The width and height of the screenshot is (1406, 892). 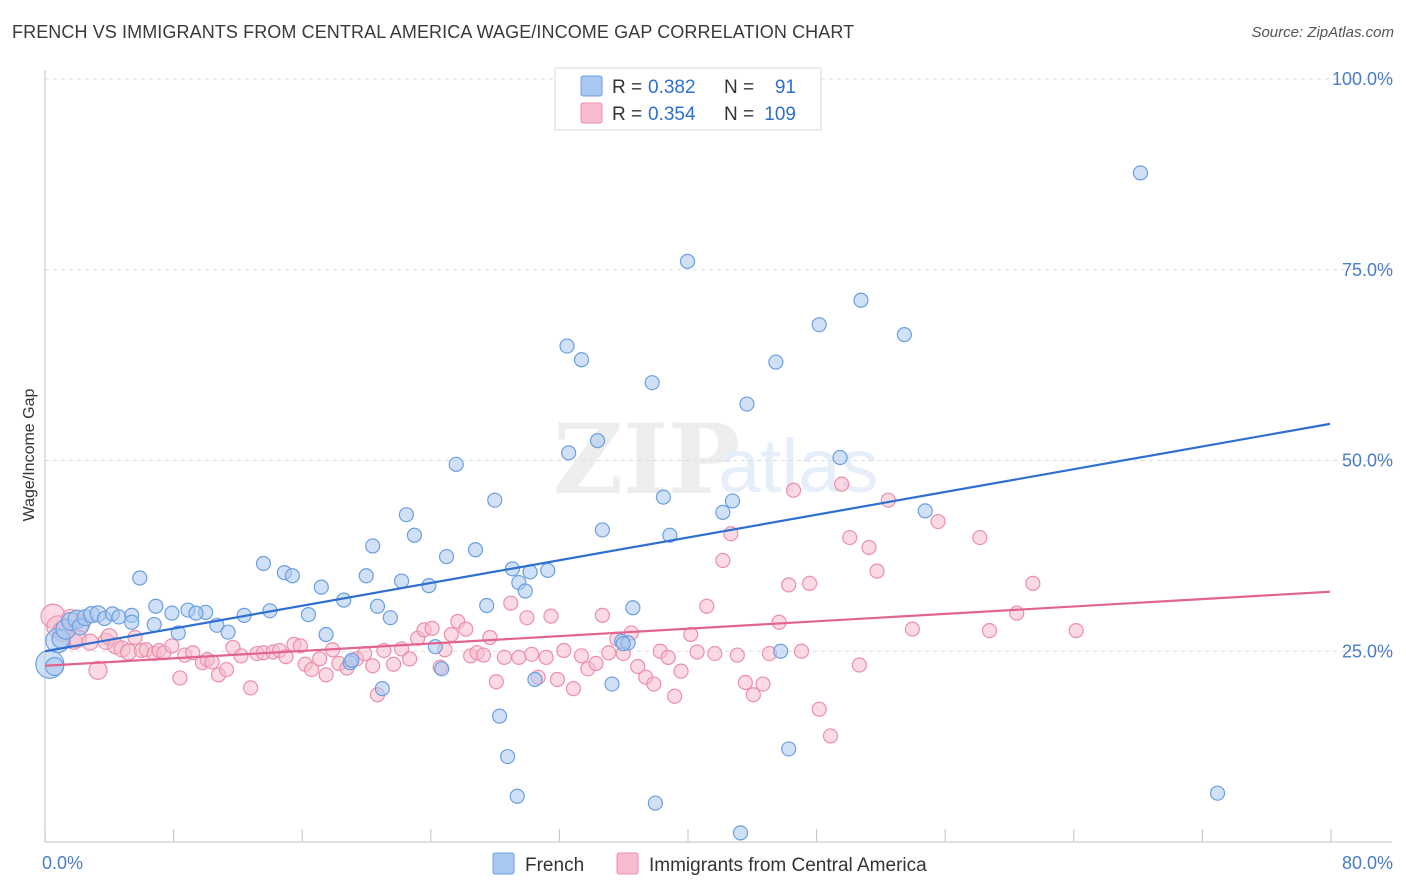 I want to click on watermark-atlas: atlas, so click(x=798, y=466).